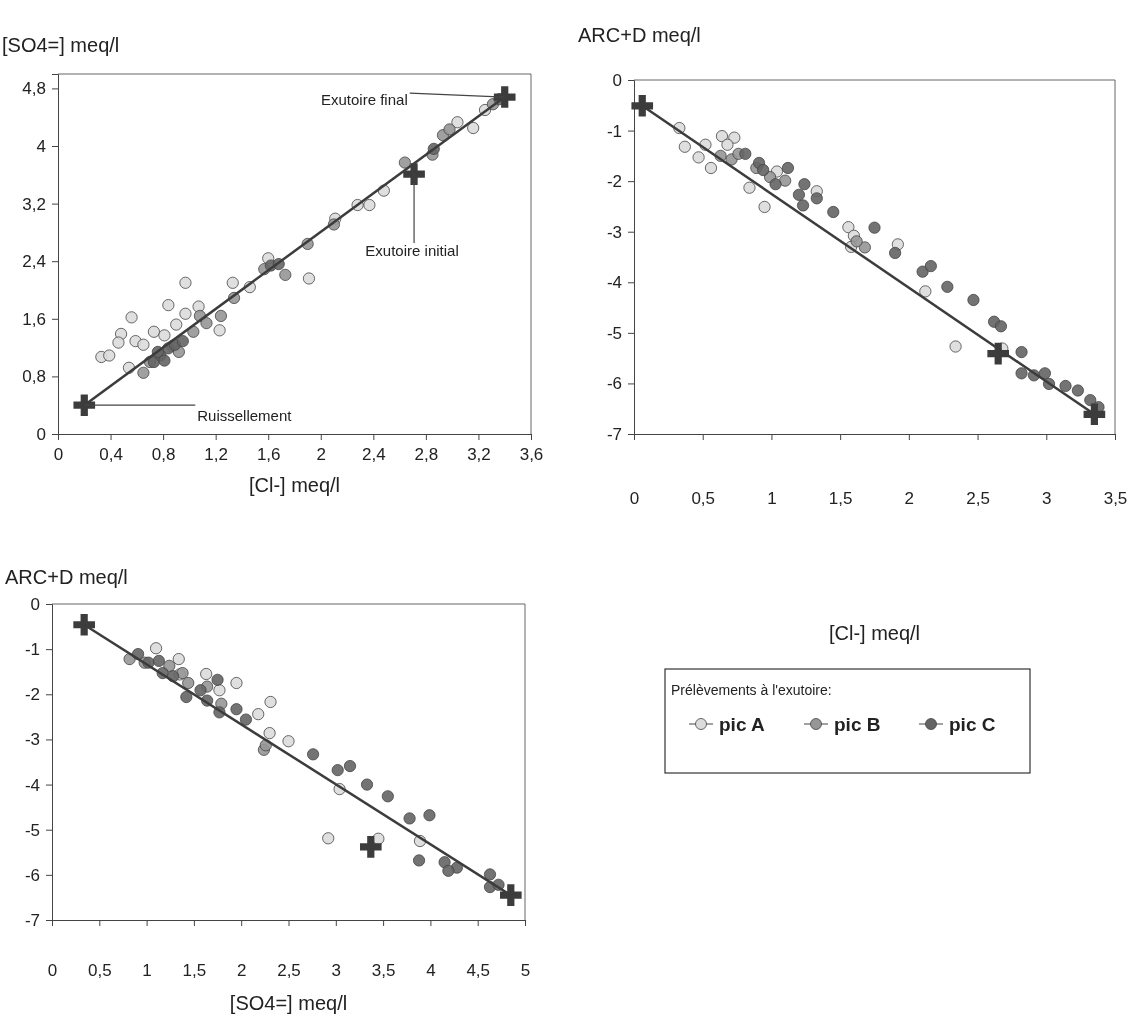  What do you see at coordinates (478, 971) in the screenshot?
I see `x-tick-label: 4,5` at bounding box center [478, 971].